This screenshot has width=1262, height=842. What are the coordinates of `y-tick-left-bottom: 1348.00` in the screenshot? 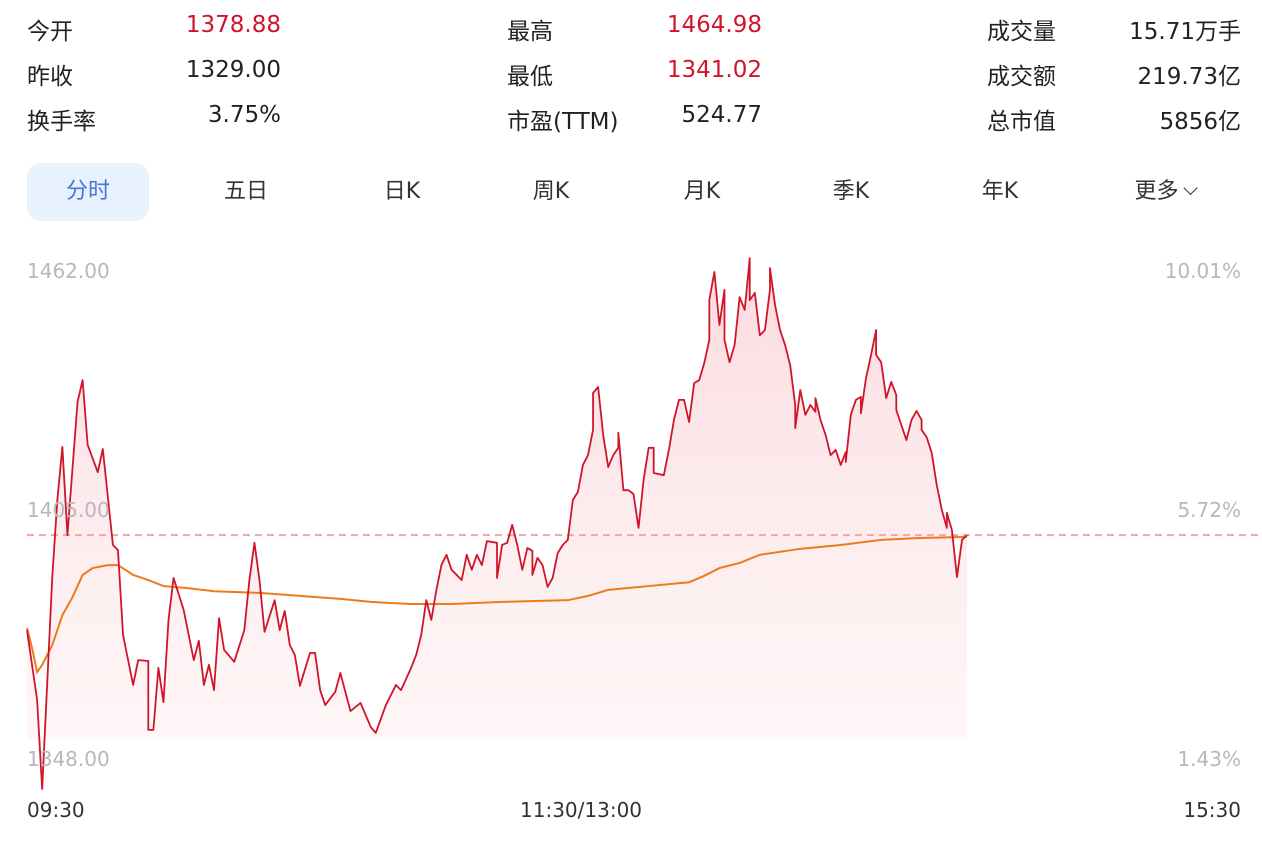 It's located at (68, 759).